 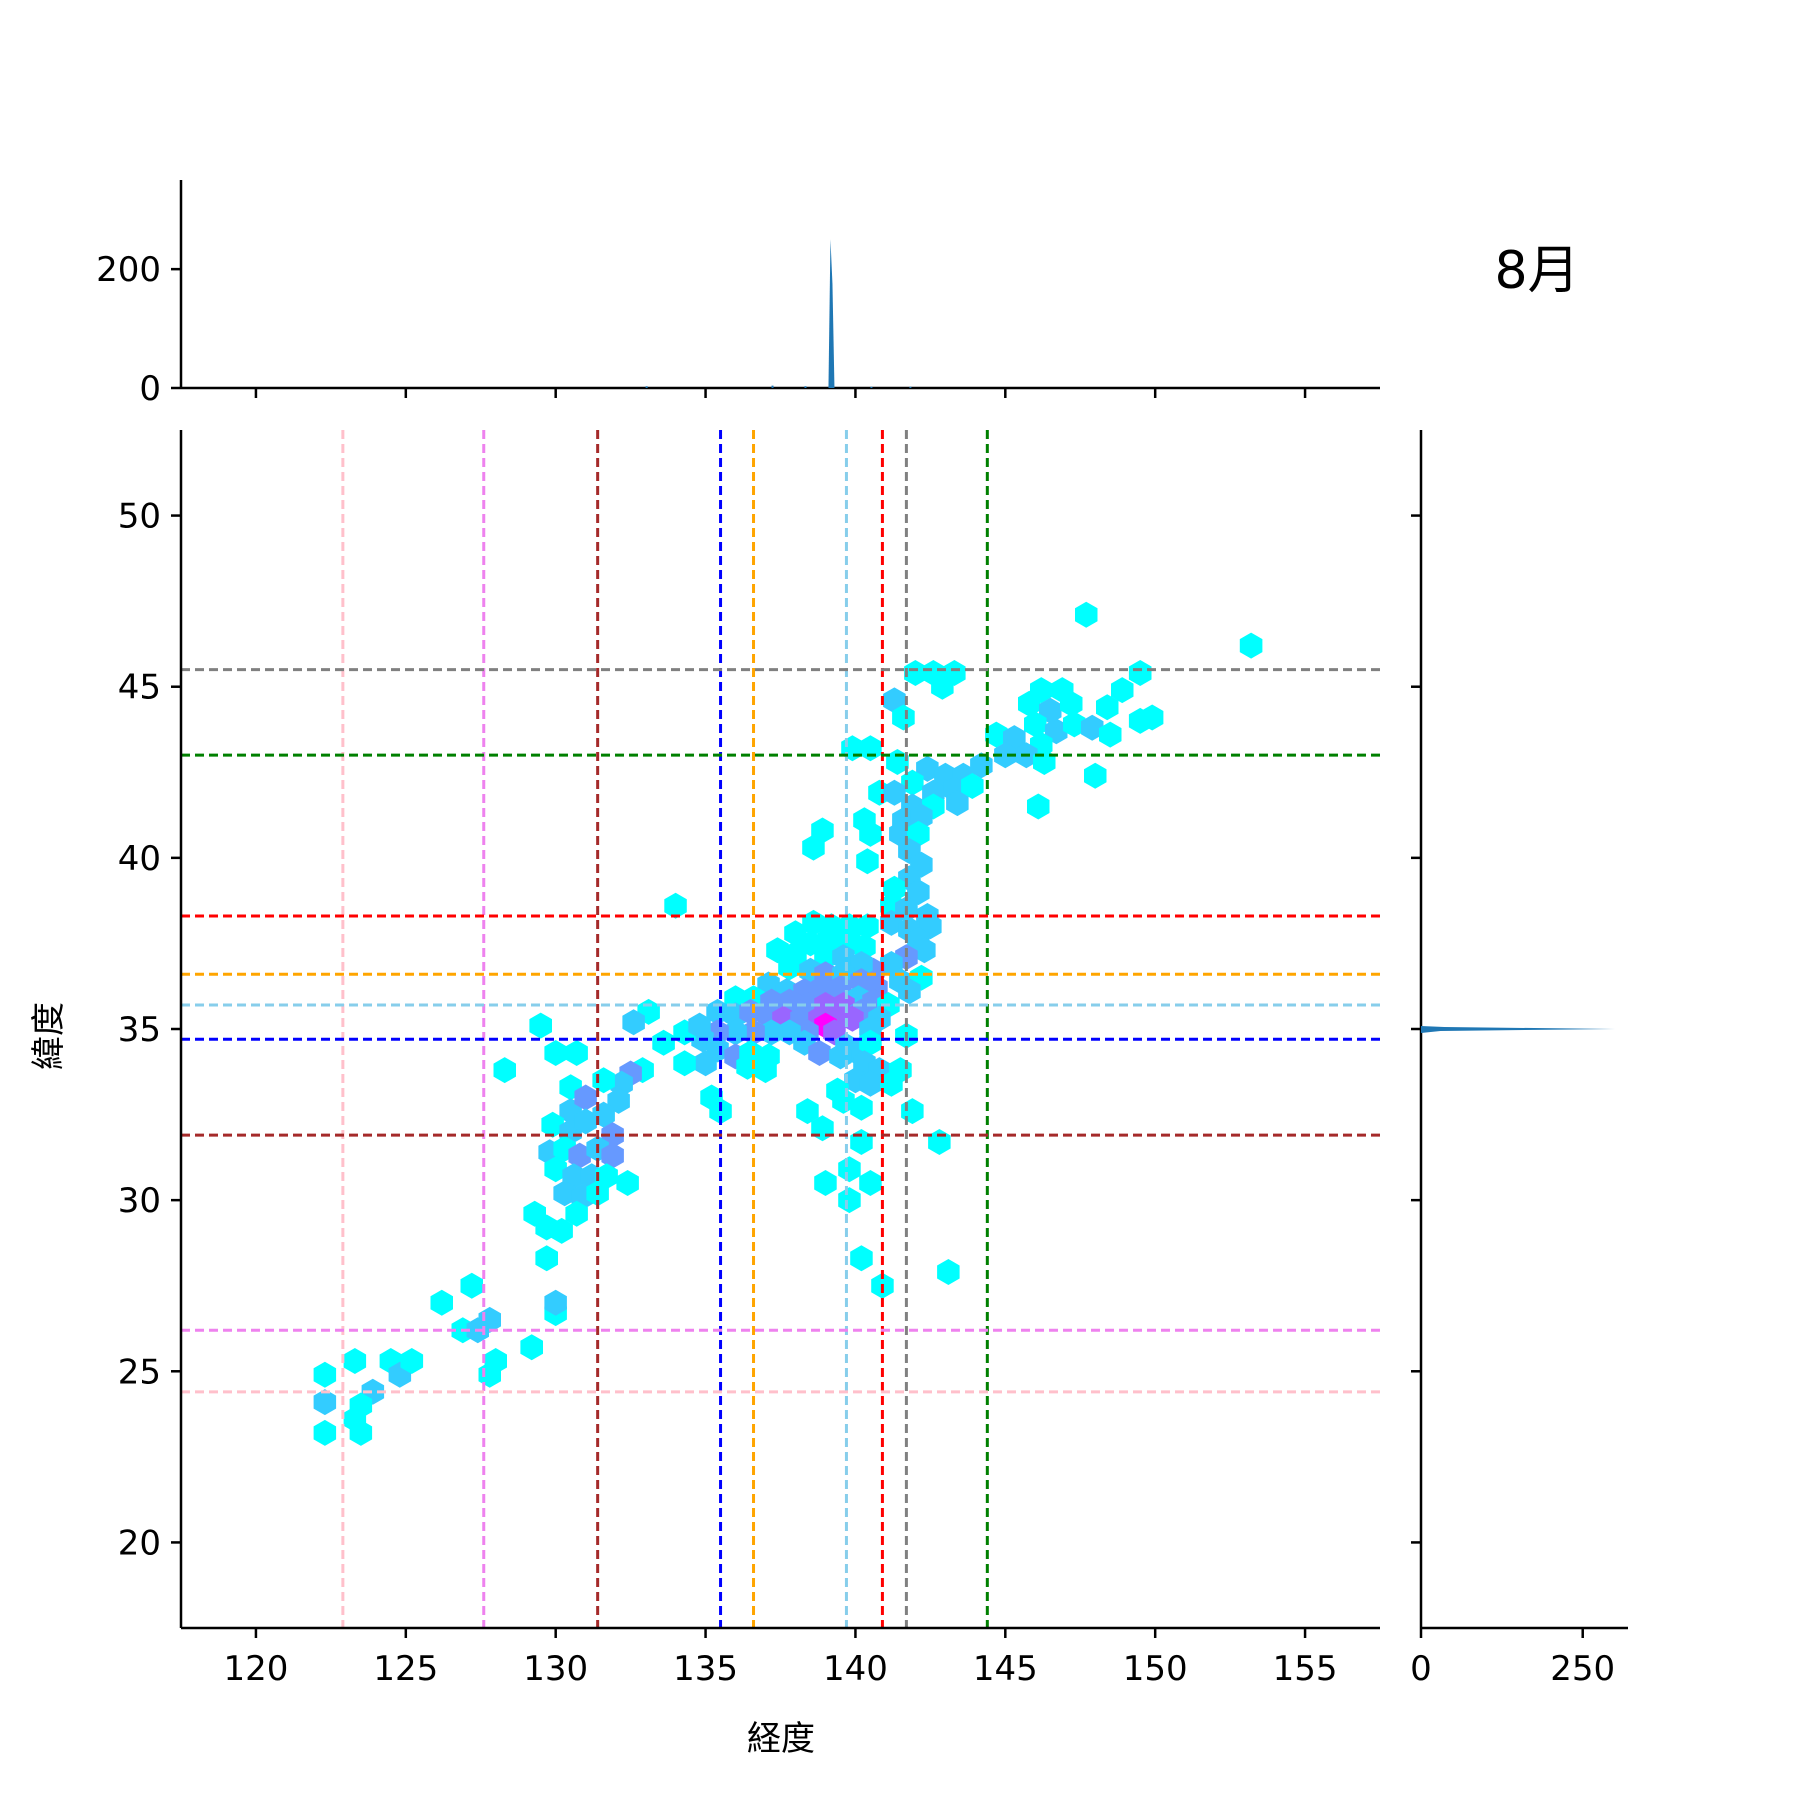 I want to click on y-axis-label: 緯度, so click(x=49, y=1036).